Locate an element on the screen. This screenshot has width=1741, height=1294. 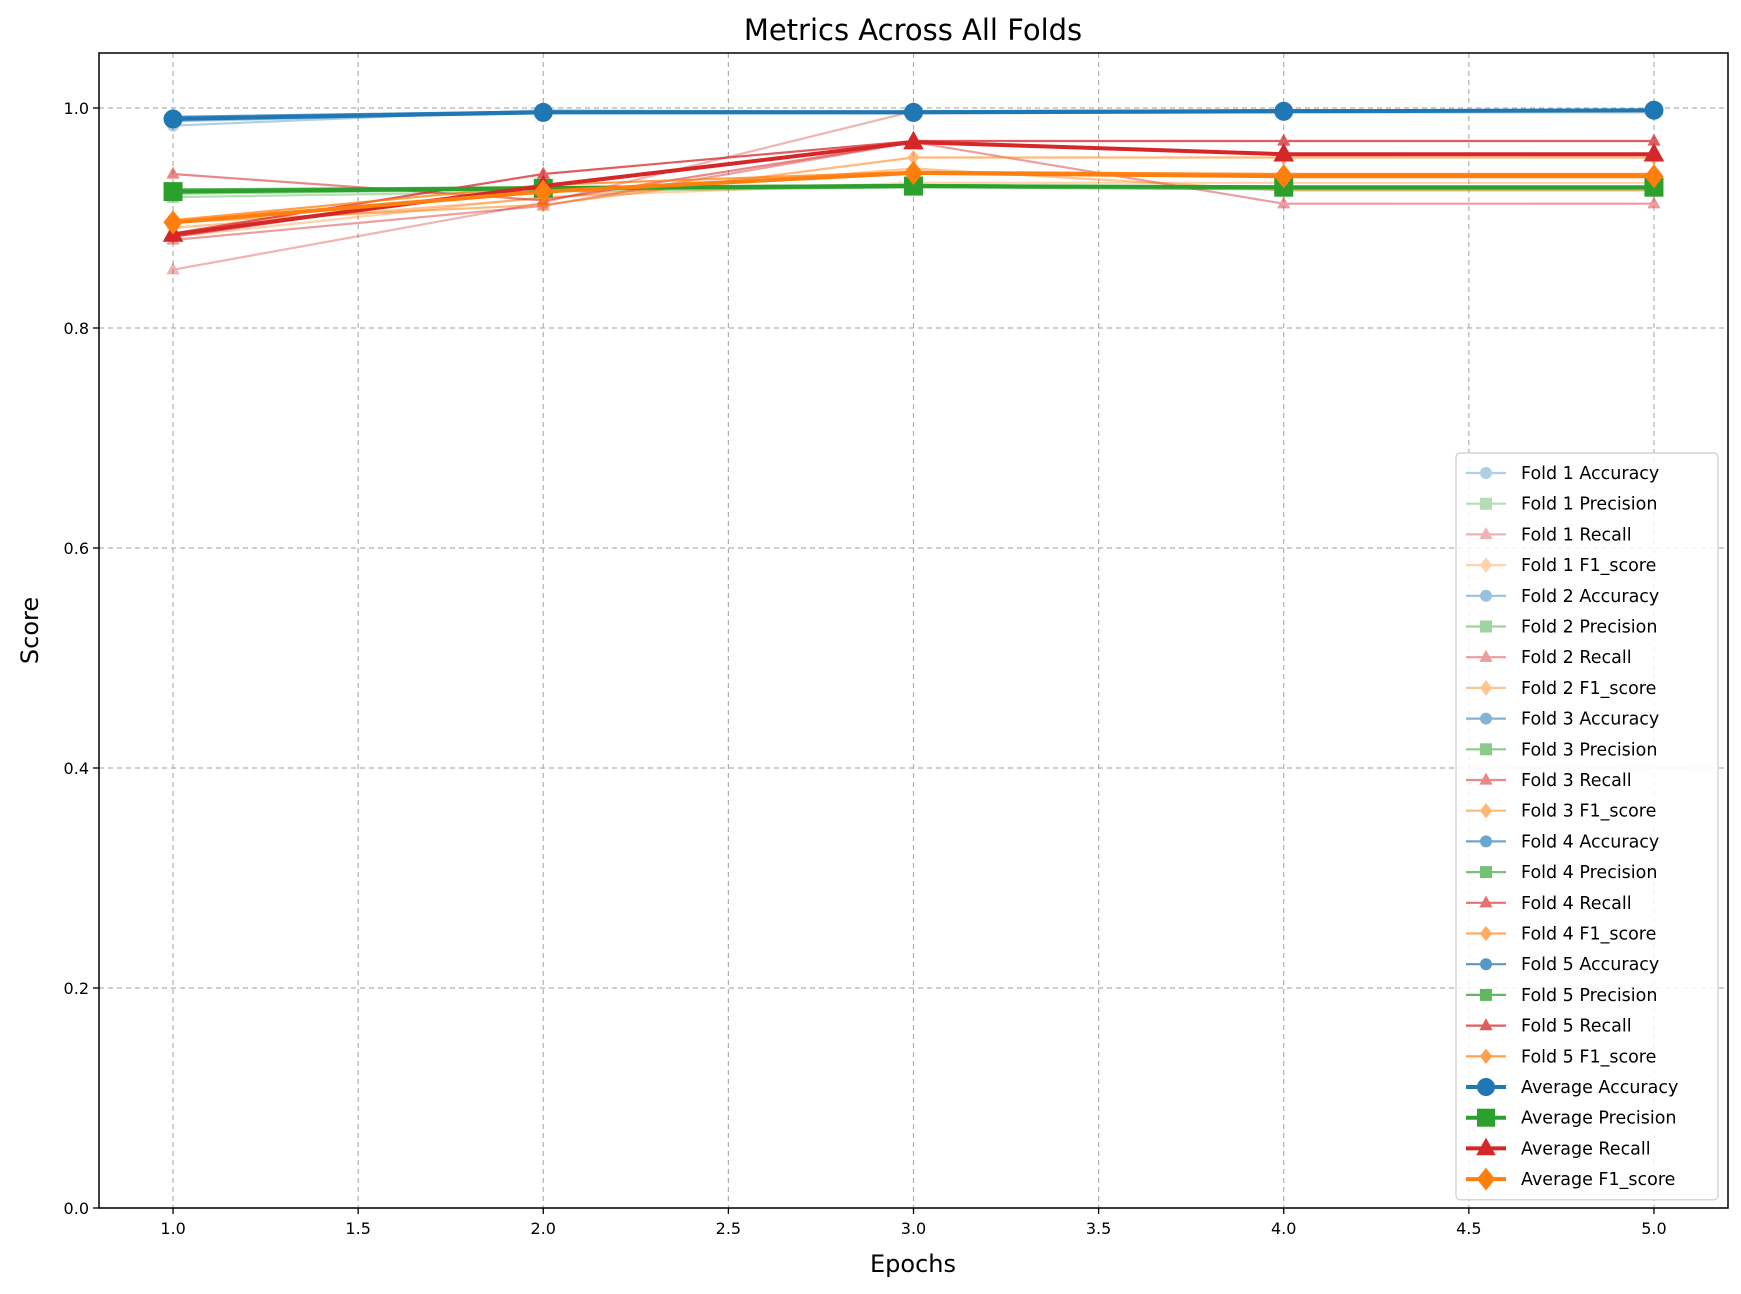
legend-entry: Fold 5 Recall is located at coordinates (1549, 1027).